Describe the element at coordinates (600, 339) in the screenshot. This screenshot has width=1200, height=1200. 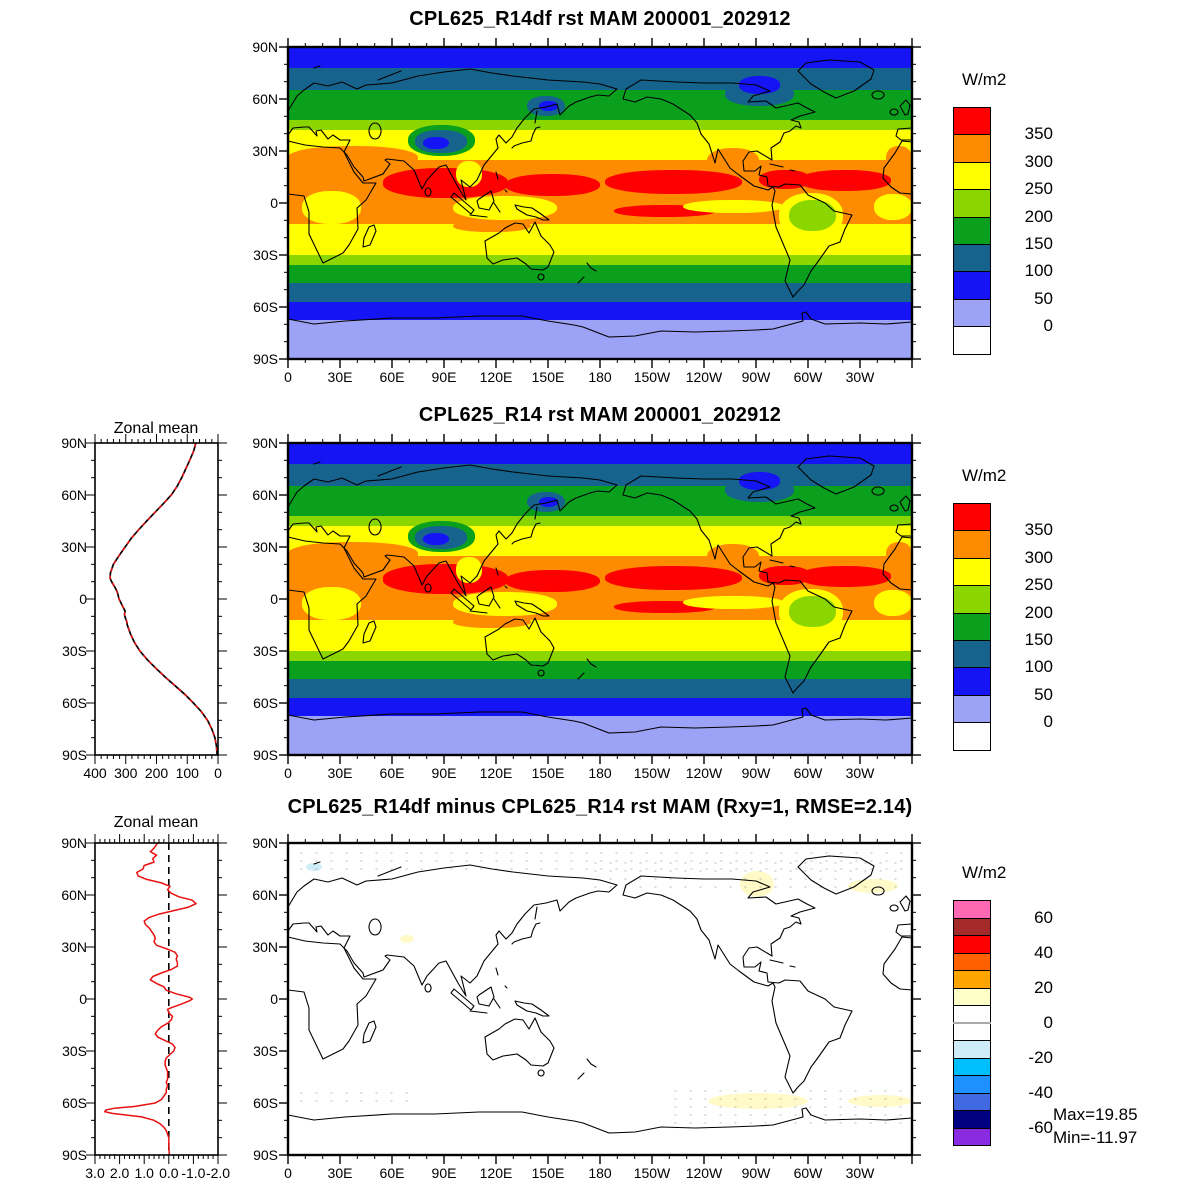
I see `lat-band-p` at that location.